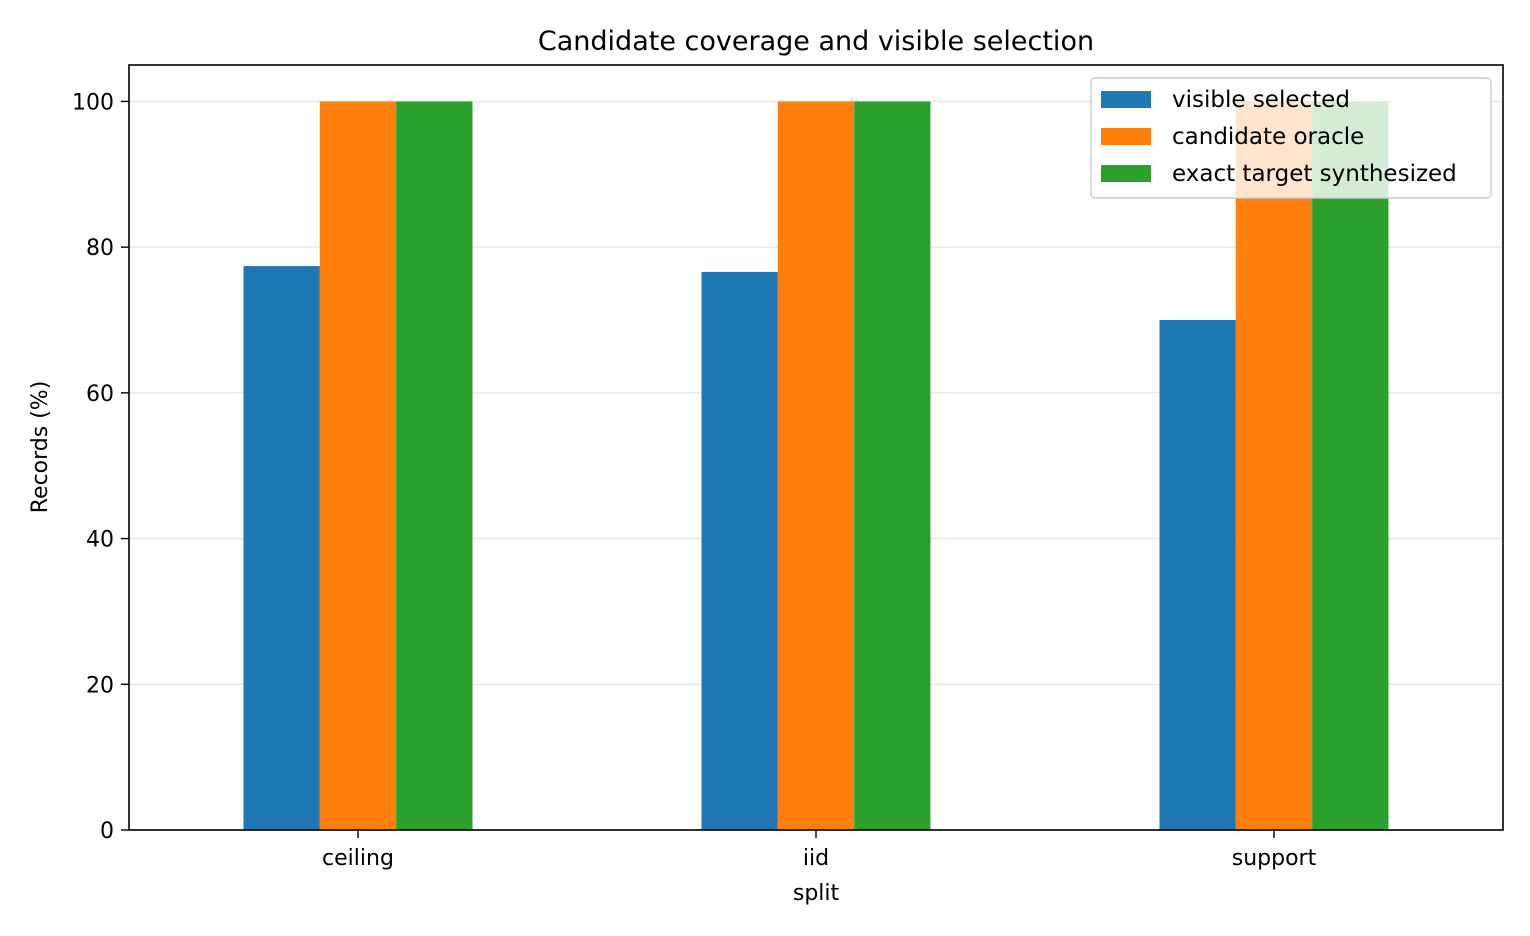  Describe the element at coordinates (1261, 100) in the screenshot. I see `legend-label-0: visible selected` at that location.